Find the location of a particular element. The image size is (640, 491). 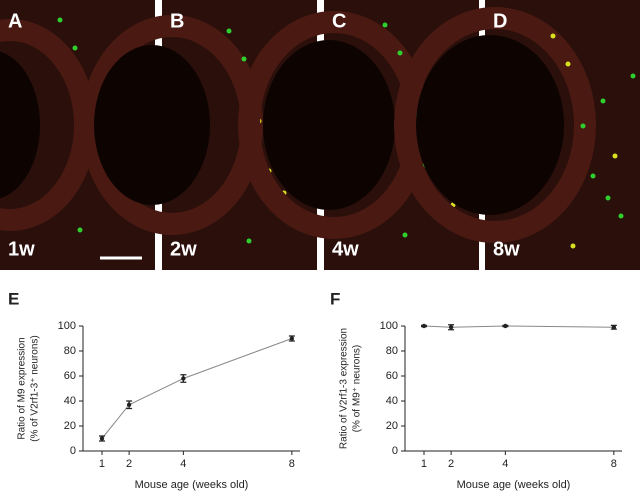

panel-age: 4w is located at coordinates (345, 249).